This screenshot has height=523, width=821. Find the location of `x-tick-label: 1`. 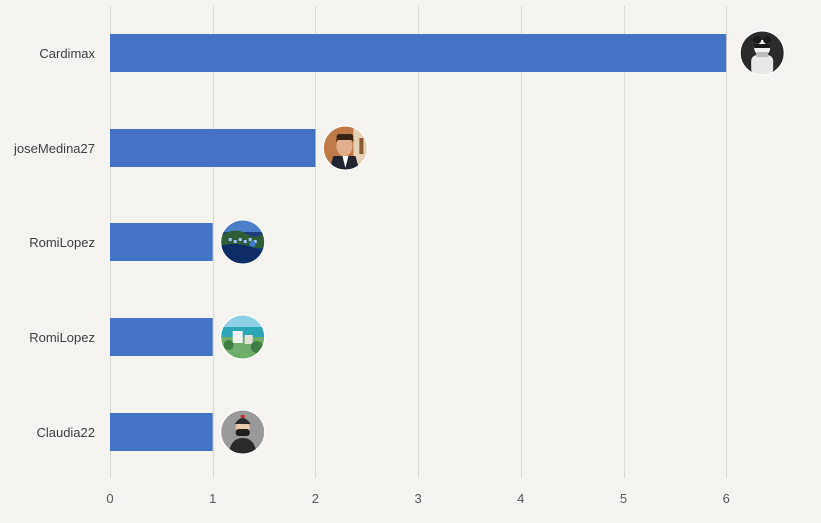

x-tick-label: 1 is located at coordinates (212, 498).